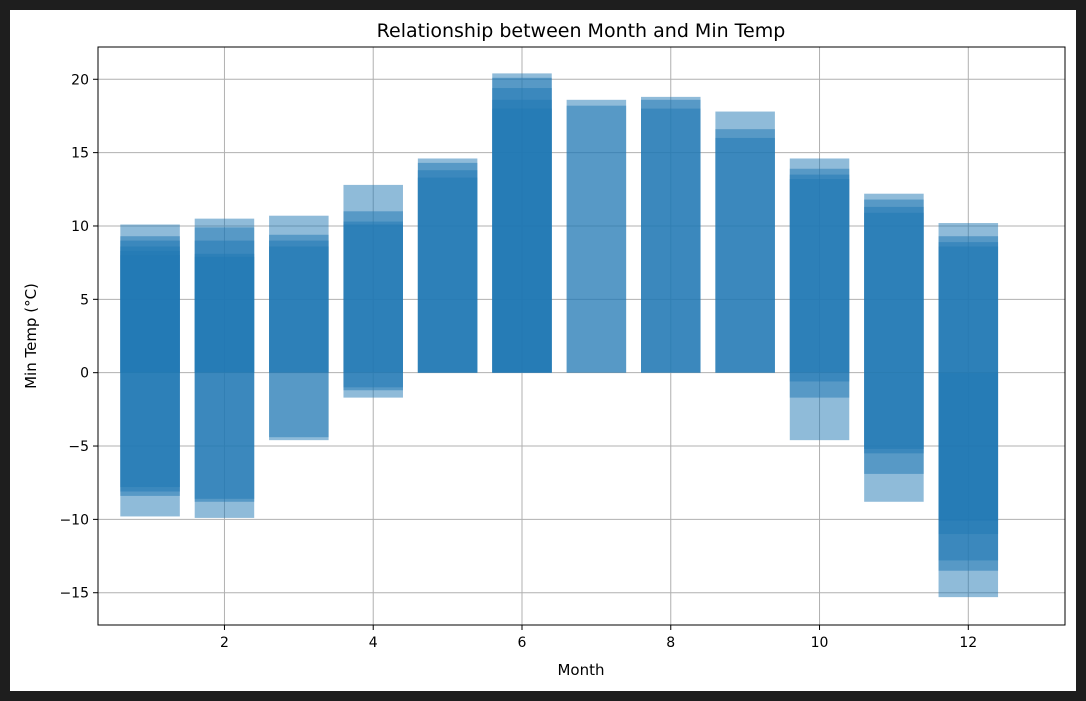 Image resolution: width=1086 pixels, height=701 pixels. I want to click on x-tick-label: 4, so click(373, 643).